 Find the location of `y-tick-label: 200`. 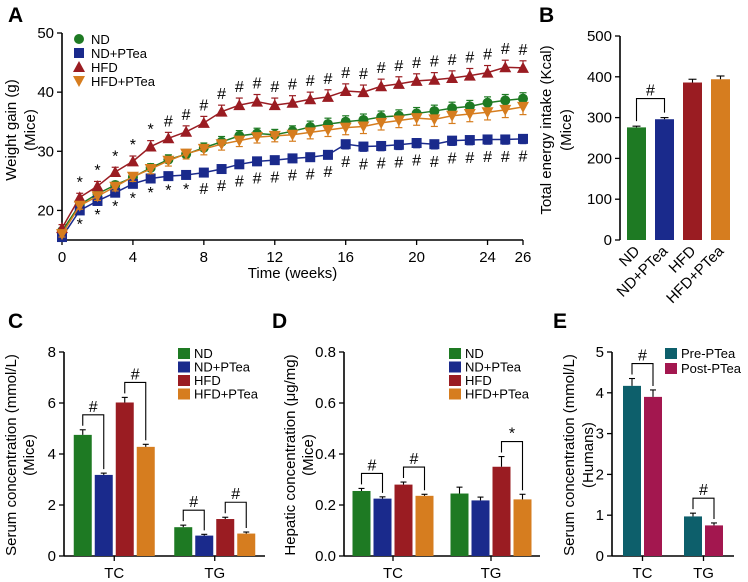

y-tick-label: 200 is located at coordinates (599, 158).